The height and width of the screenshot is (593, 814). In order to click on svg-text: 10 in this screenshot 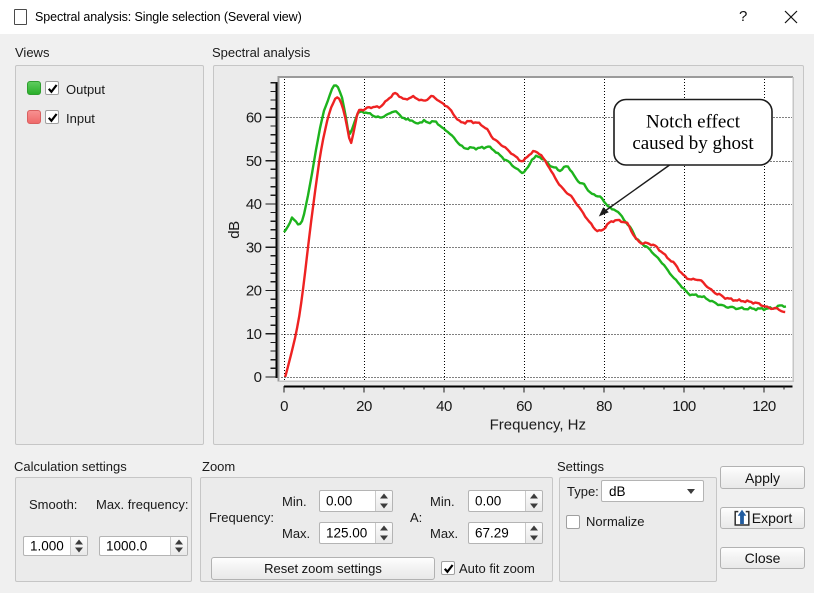, I will do `click(254, 334)`.